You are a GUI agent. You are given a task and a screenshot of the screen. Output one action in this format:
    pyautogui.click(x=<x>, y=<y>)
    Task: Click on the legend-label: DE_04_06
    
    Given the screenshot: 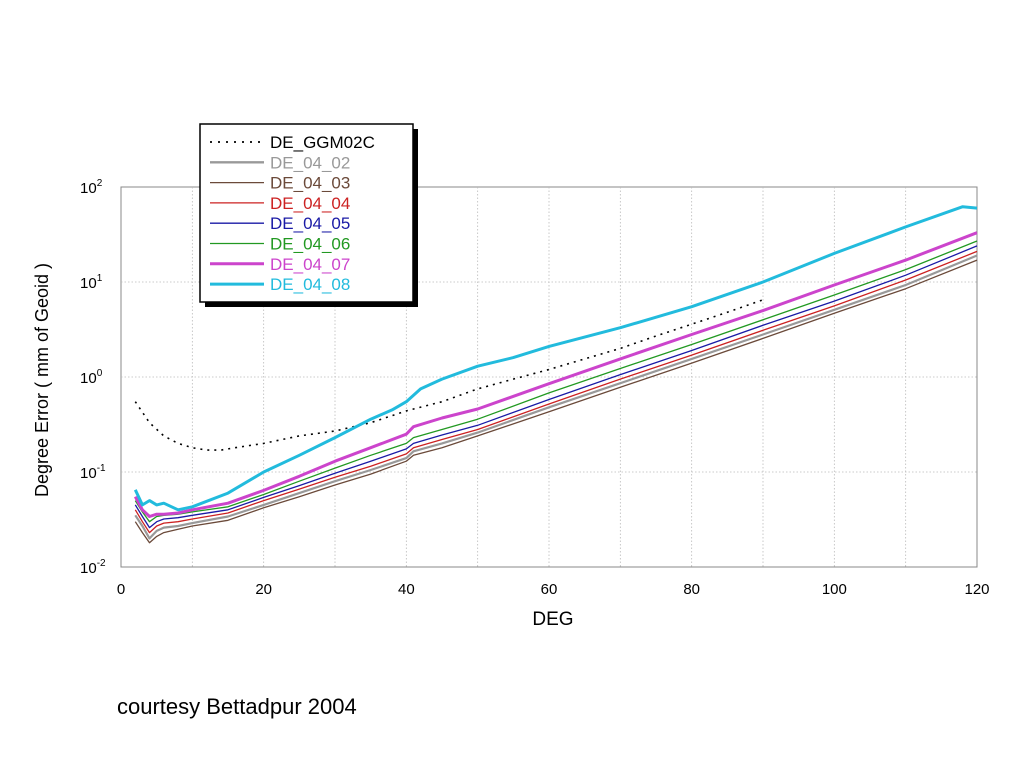 What is the action you would take?
    pyautogui.click(x=310, y=244)
    